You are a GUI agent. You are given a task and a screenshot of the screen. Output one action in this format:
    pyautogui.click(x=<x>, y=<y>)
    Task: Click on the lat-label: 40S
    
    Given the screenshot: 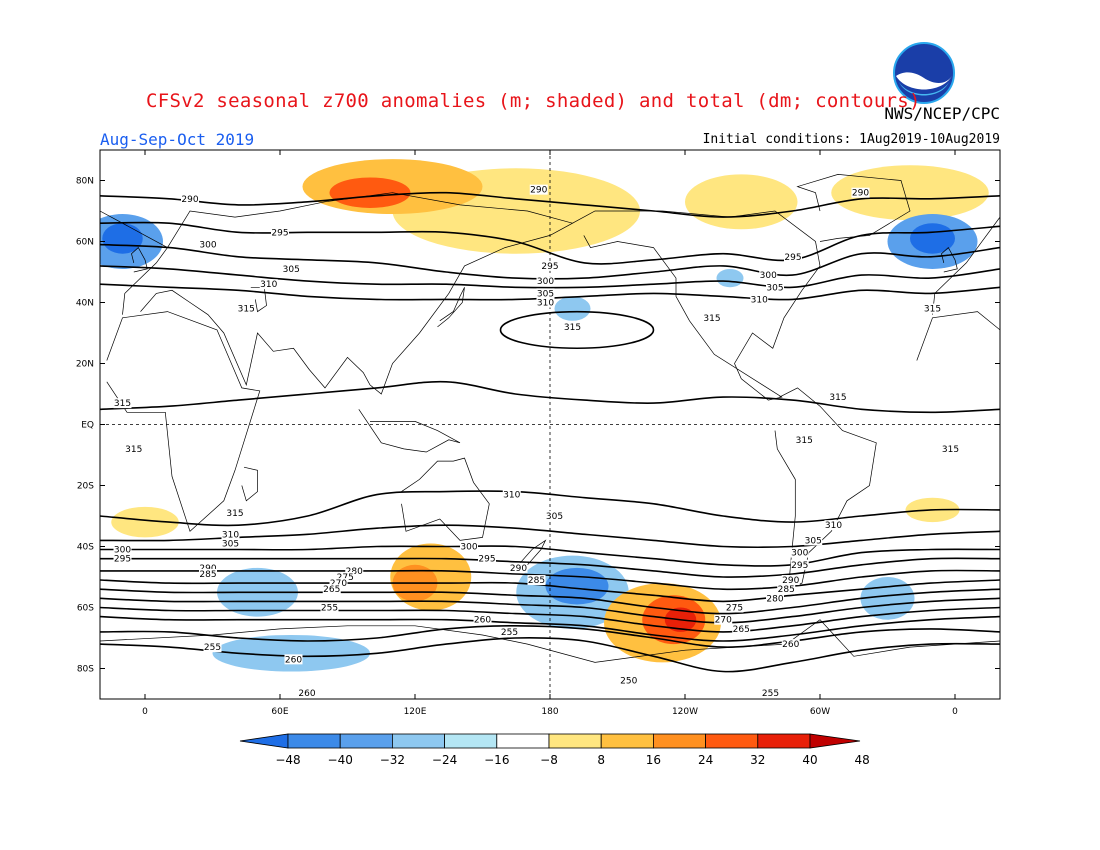 What is the action you would take?
    pyautogui.click(x=85, y=548)
    